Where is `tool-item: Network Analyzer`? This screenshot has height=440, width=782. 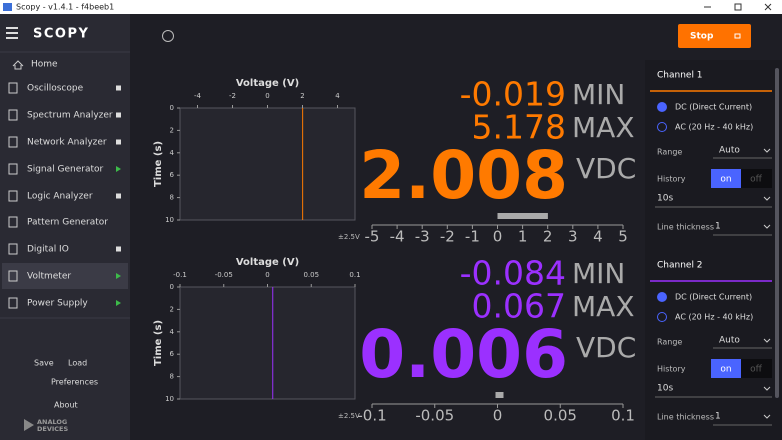 tool-item: Network Analyzer is located at coordinates (67, 143).